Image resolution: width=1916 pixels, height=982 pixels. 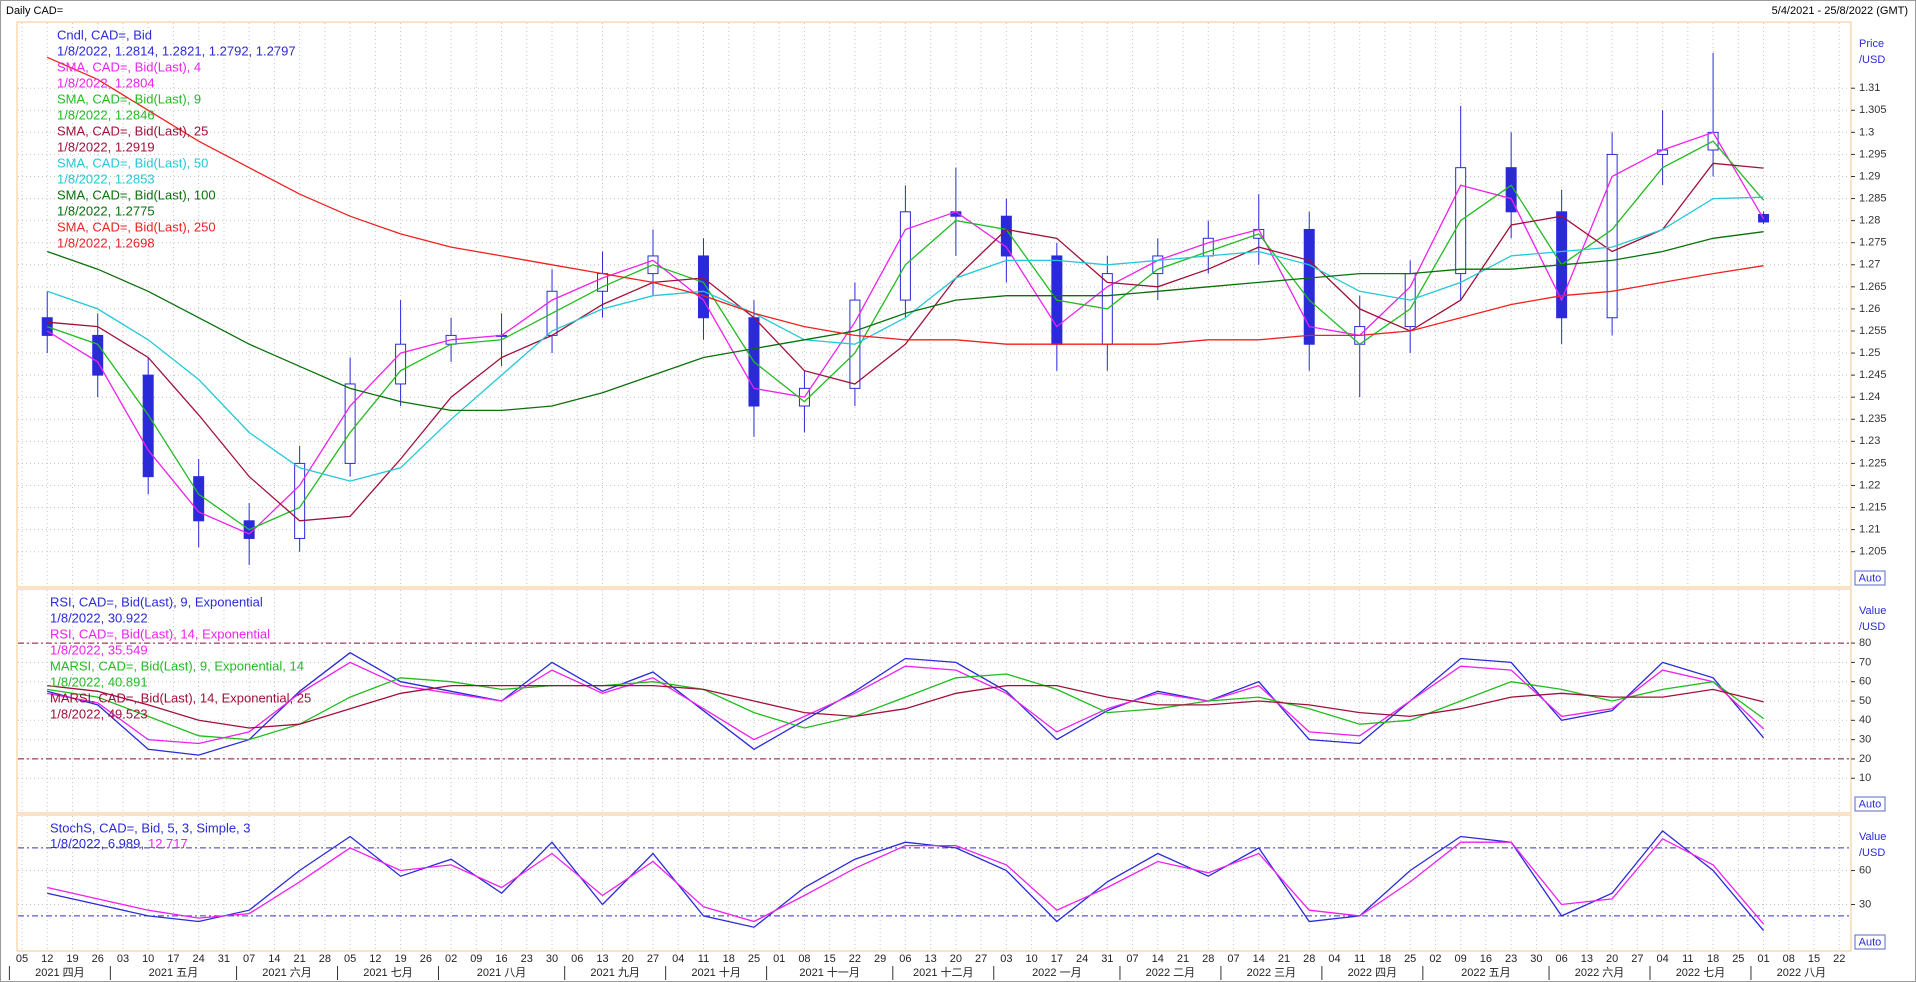 I want to click on month-label: 2022 三月, so click(x=1272, y=973).